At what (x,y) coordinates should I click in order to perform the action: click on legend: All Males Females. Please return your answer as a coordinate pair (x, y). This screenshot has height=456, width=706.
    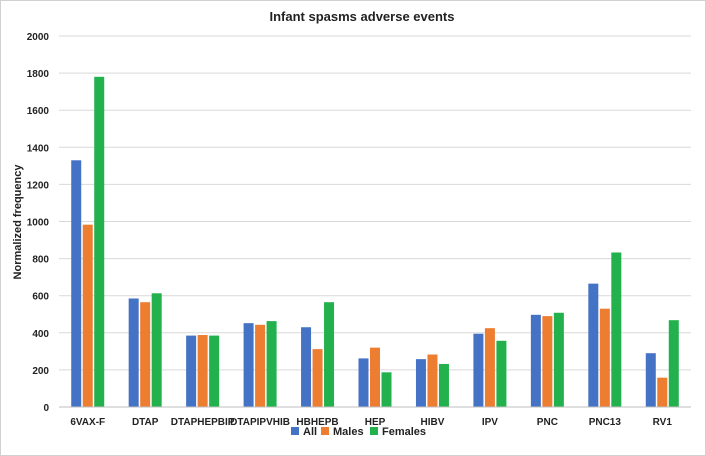
    Looking at the image, I should click on (358, 432).